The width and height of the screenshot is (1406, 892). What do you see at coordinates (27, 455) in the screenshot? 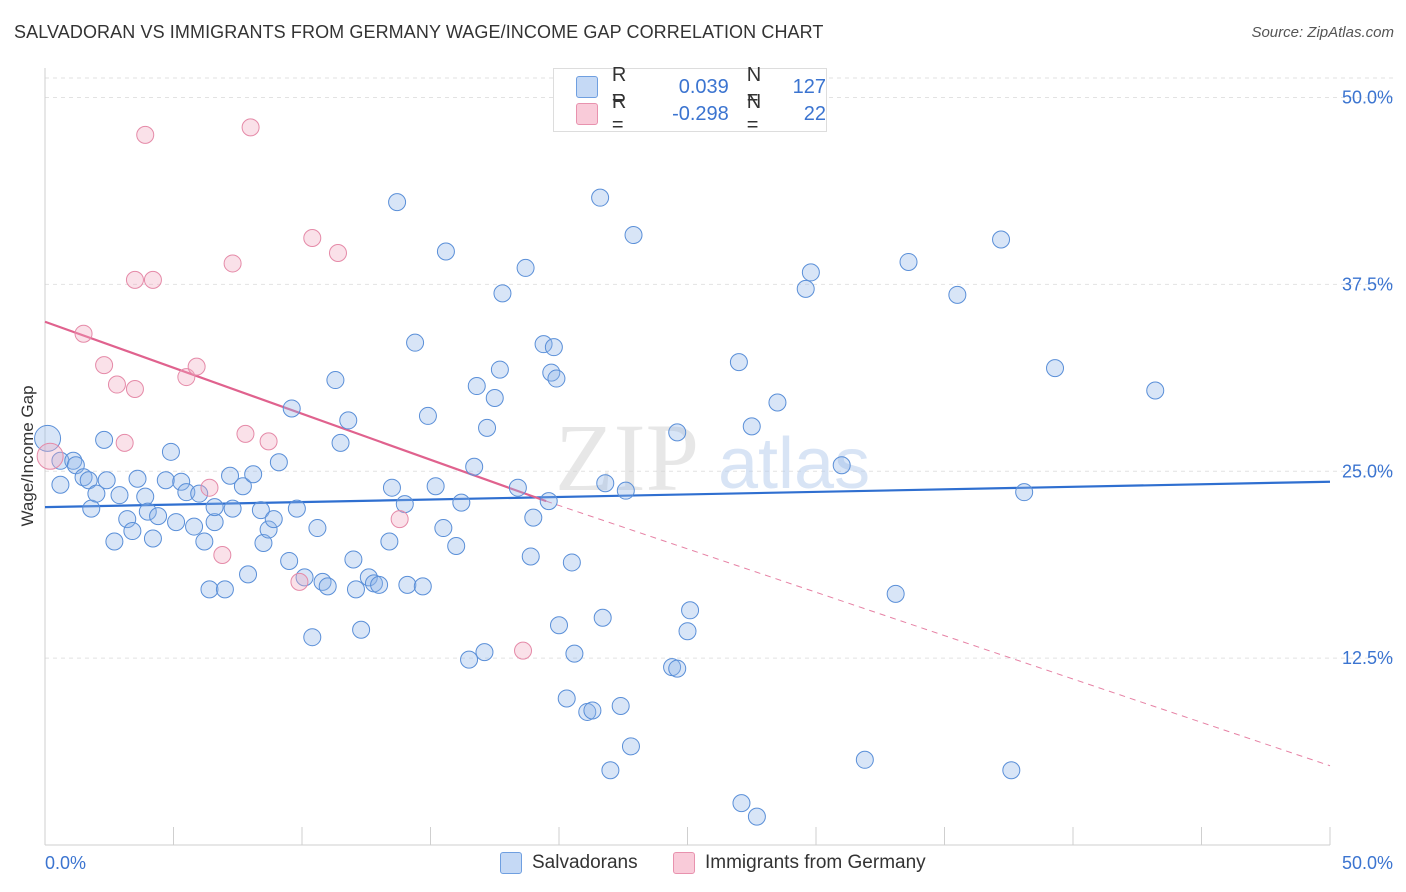
I see `y-axis-label: Wage/Income Gap` at bounding box center [27, 455].